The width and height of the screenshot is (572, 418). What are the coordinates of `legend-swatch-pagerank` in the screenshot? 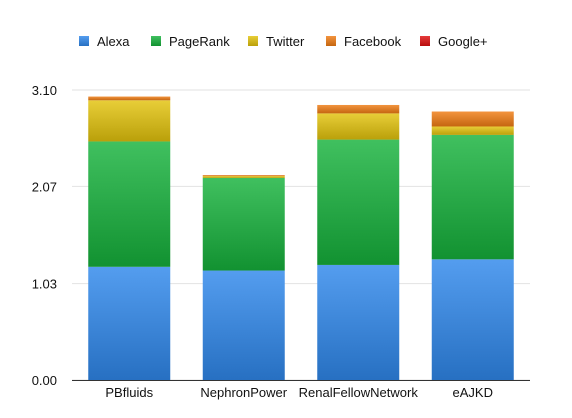 It's located at (156, 41).